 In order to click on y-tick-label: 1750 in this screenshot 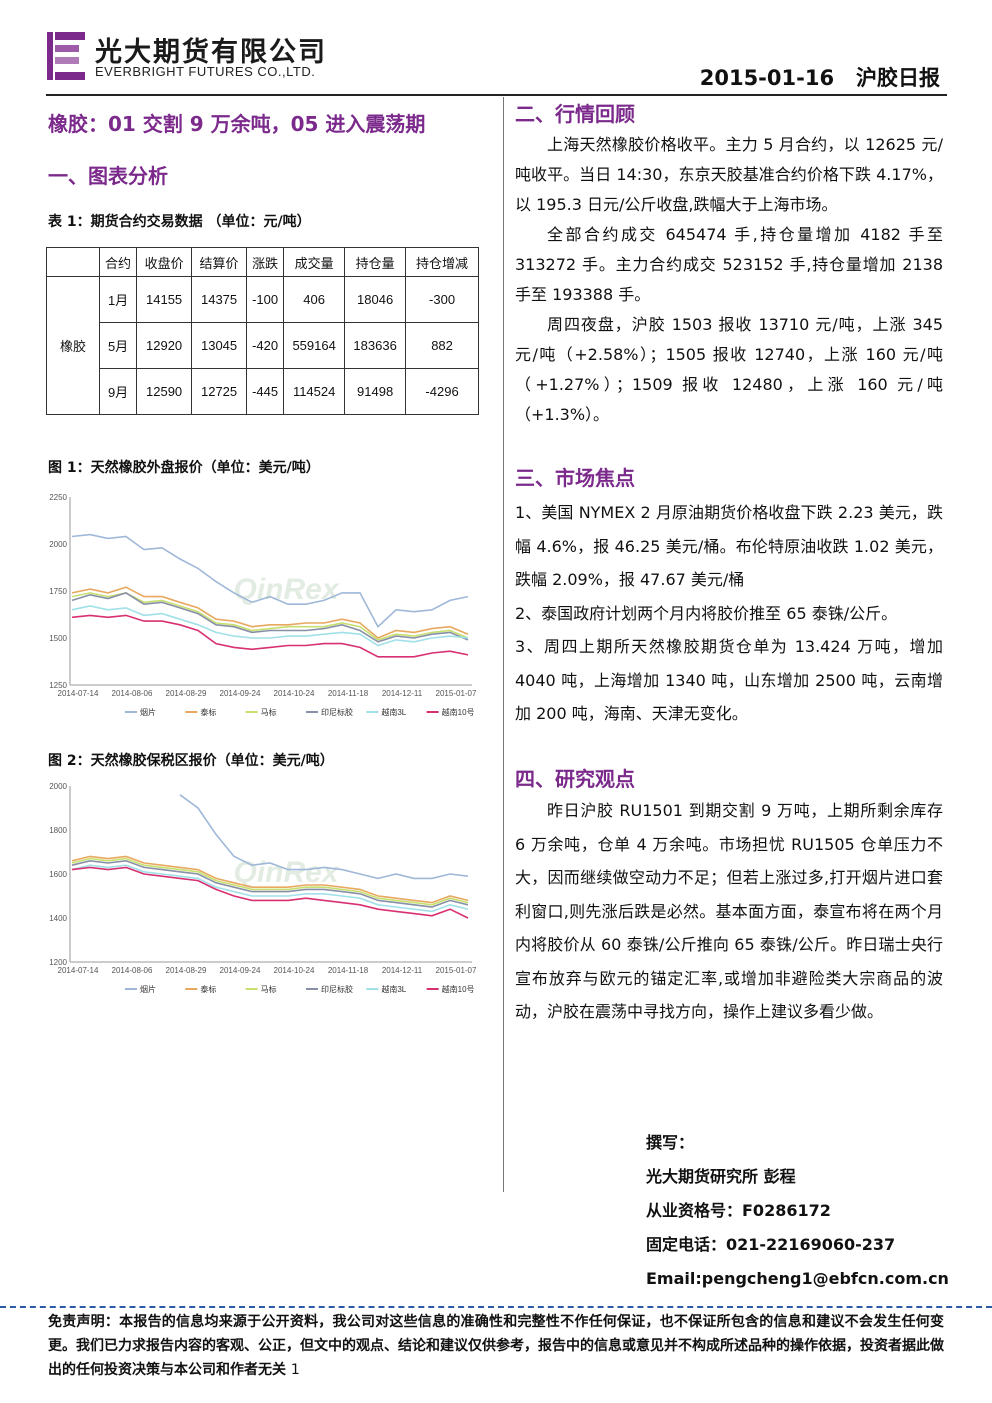, I will do `click(58, 591)`.